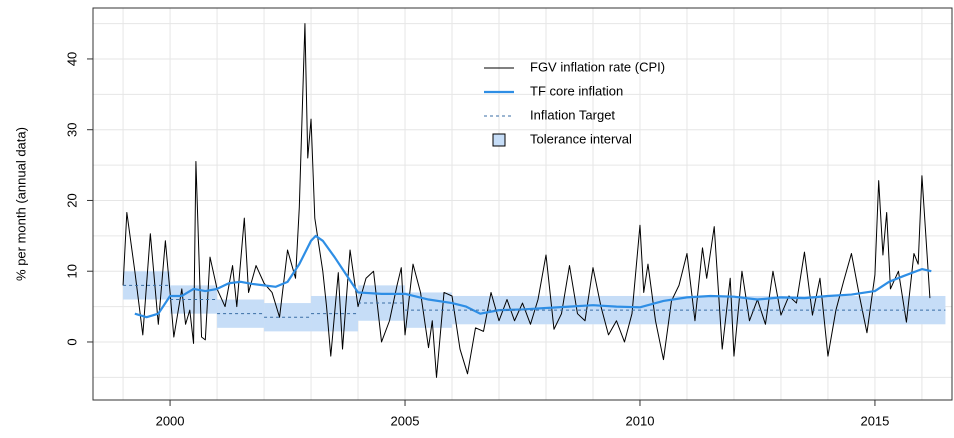 Image resolution: width=954 pixels, height=438 pixels. Describe the element at coordinates (499, 140) in the screenshot. I see `legend-swatch` at that location.